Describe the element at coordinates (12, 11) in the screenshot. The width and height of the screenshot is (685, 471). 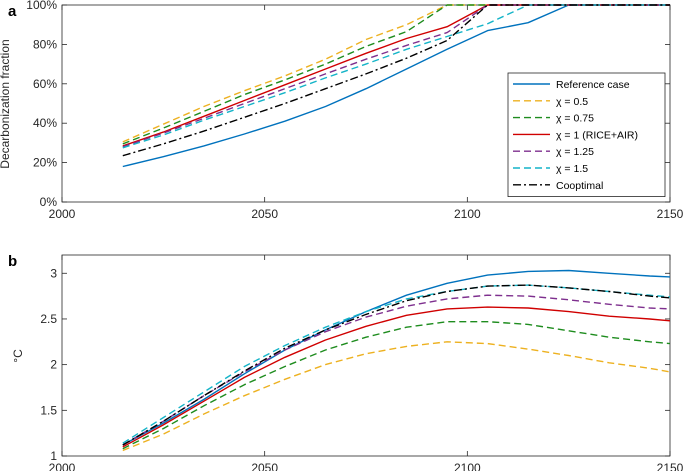
I see `panel-letter-a: a` at that location.